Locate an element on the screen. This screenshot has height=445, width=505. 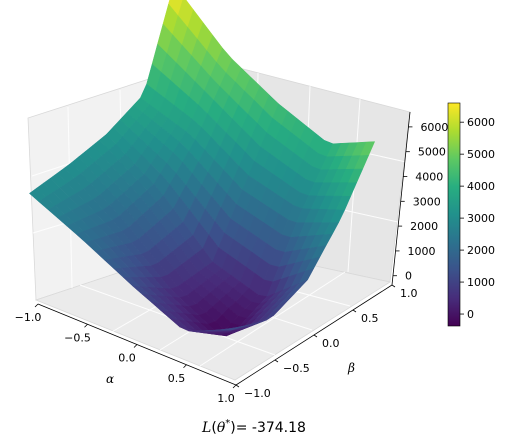
x-axis: −1.0 −0.5 0.0 0.5 1.0 α is located at coordinates (126, 354).